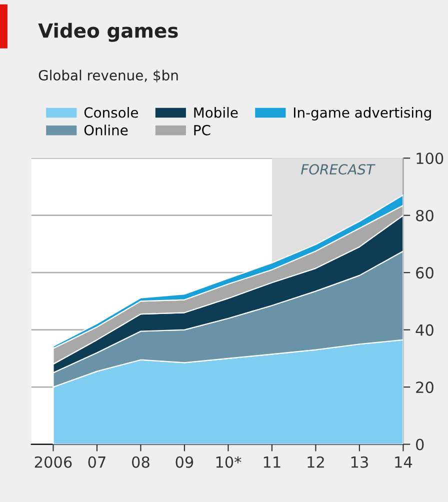 Image resolution: width=448 pixels, height=502 pixels. I want to click on x-tick-label: 2006, so click(53, 462).